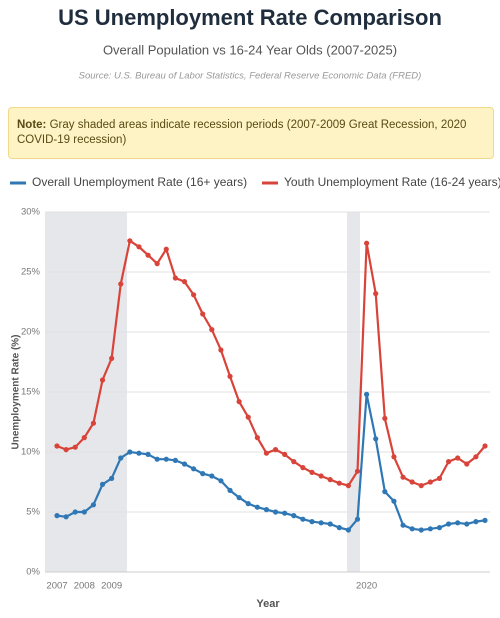 This screenshot has height=618, width=500. Describe the element at coordinates (268, 604) in the screenshot. I see `x-axis-title: Year` at that location.